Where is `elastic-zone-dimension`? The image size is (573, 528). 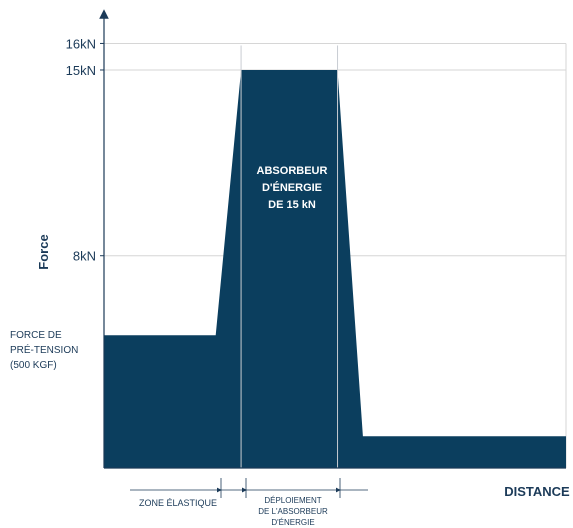
elastic-zone-dimension is located at coordinates (188, 488).